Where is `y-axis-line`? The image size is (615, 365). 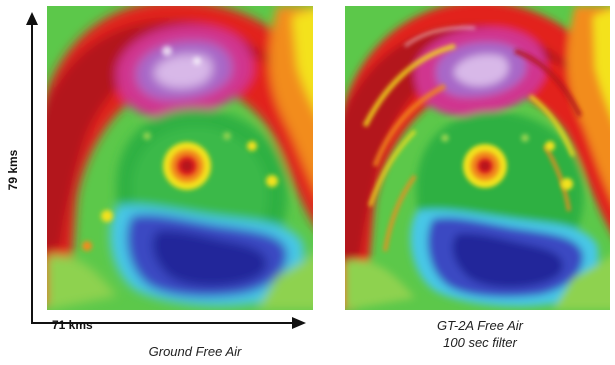 y-axis-line is located at coordinates (32, 174).